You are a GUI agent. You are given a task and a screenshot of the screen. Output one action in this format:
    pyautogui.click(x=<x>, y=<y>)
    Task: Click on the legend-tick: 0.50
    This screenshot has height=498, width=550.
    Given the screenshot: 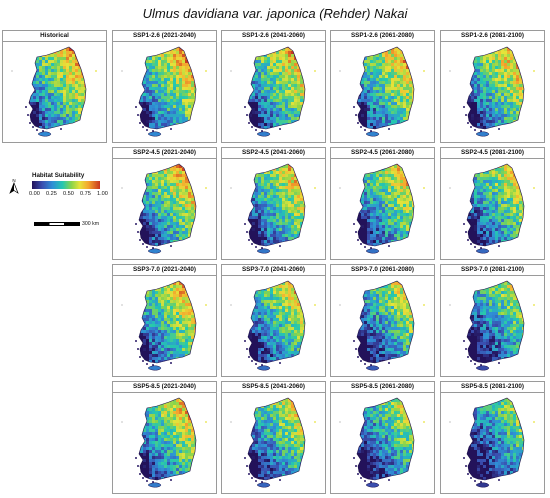 What is the action you would take?
    pyautogui.click(x=68, y=194)
    